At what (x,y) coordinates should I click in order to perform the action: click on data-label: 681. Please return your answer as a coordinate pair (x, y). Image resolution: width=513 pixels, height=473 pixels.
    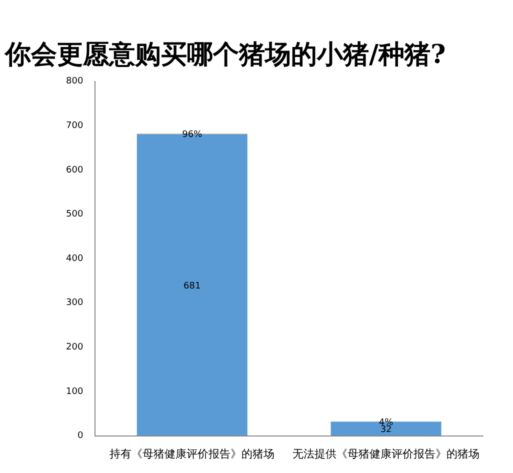
    Looking at the image, I should click on (192, 286).